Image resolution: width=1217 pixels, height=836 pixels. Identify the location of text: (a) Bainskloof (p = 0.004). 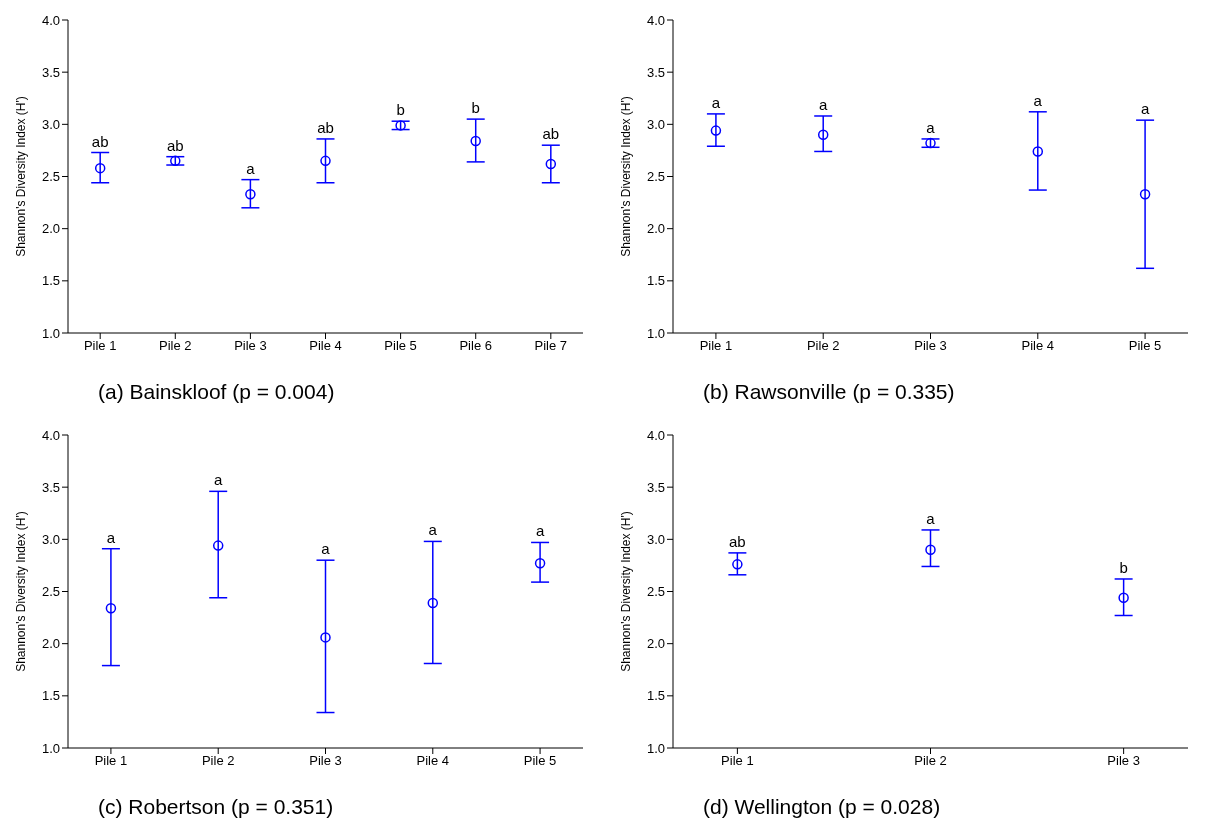
(217, 392).